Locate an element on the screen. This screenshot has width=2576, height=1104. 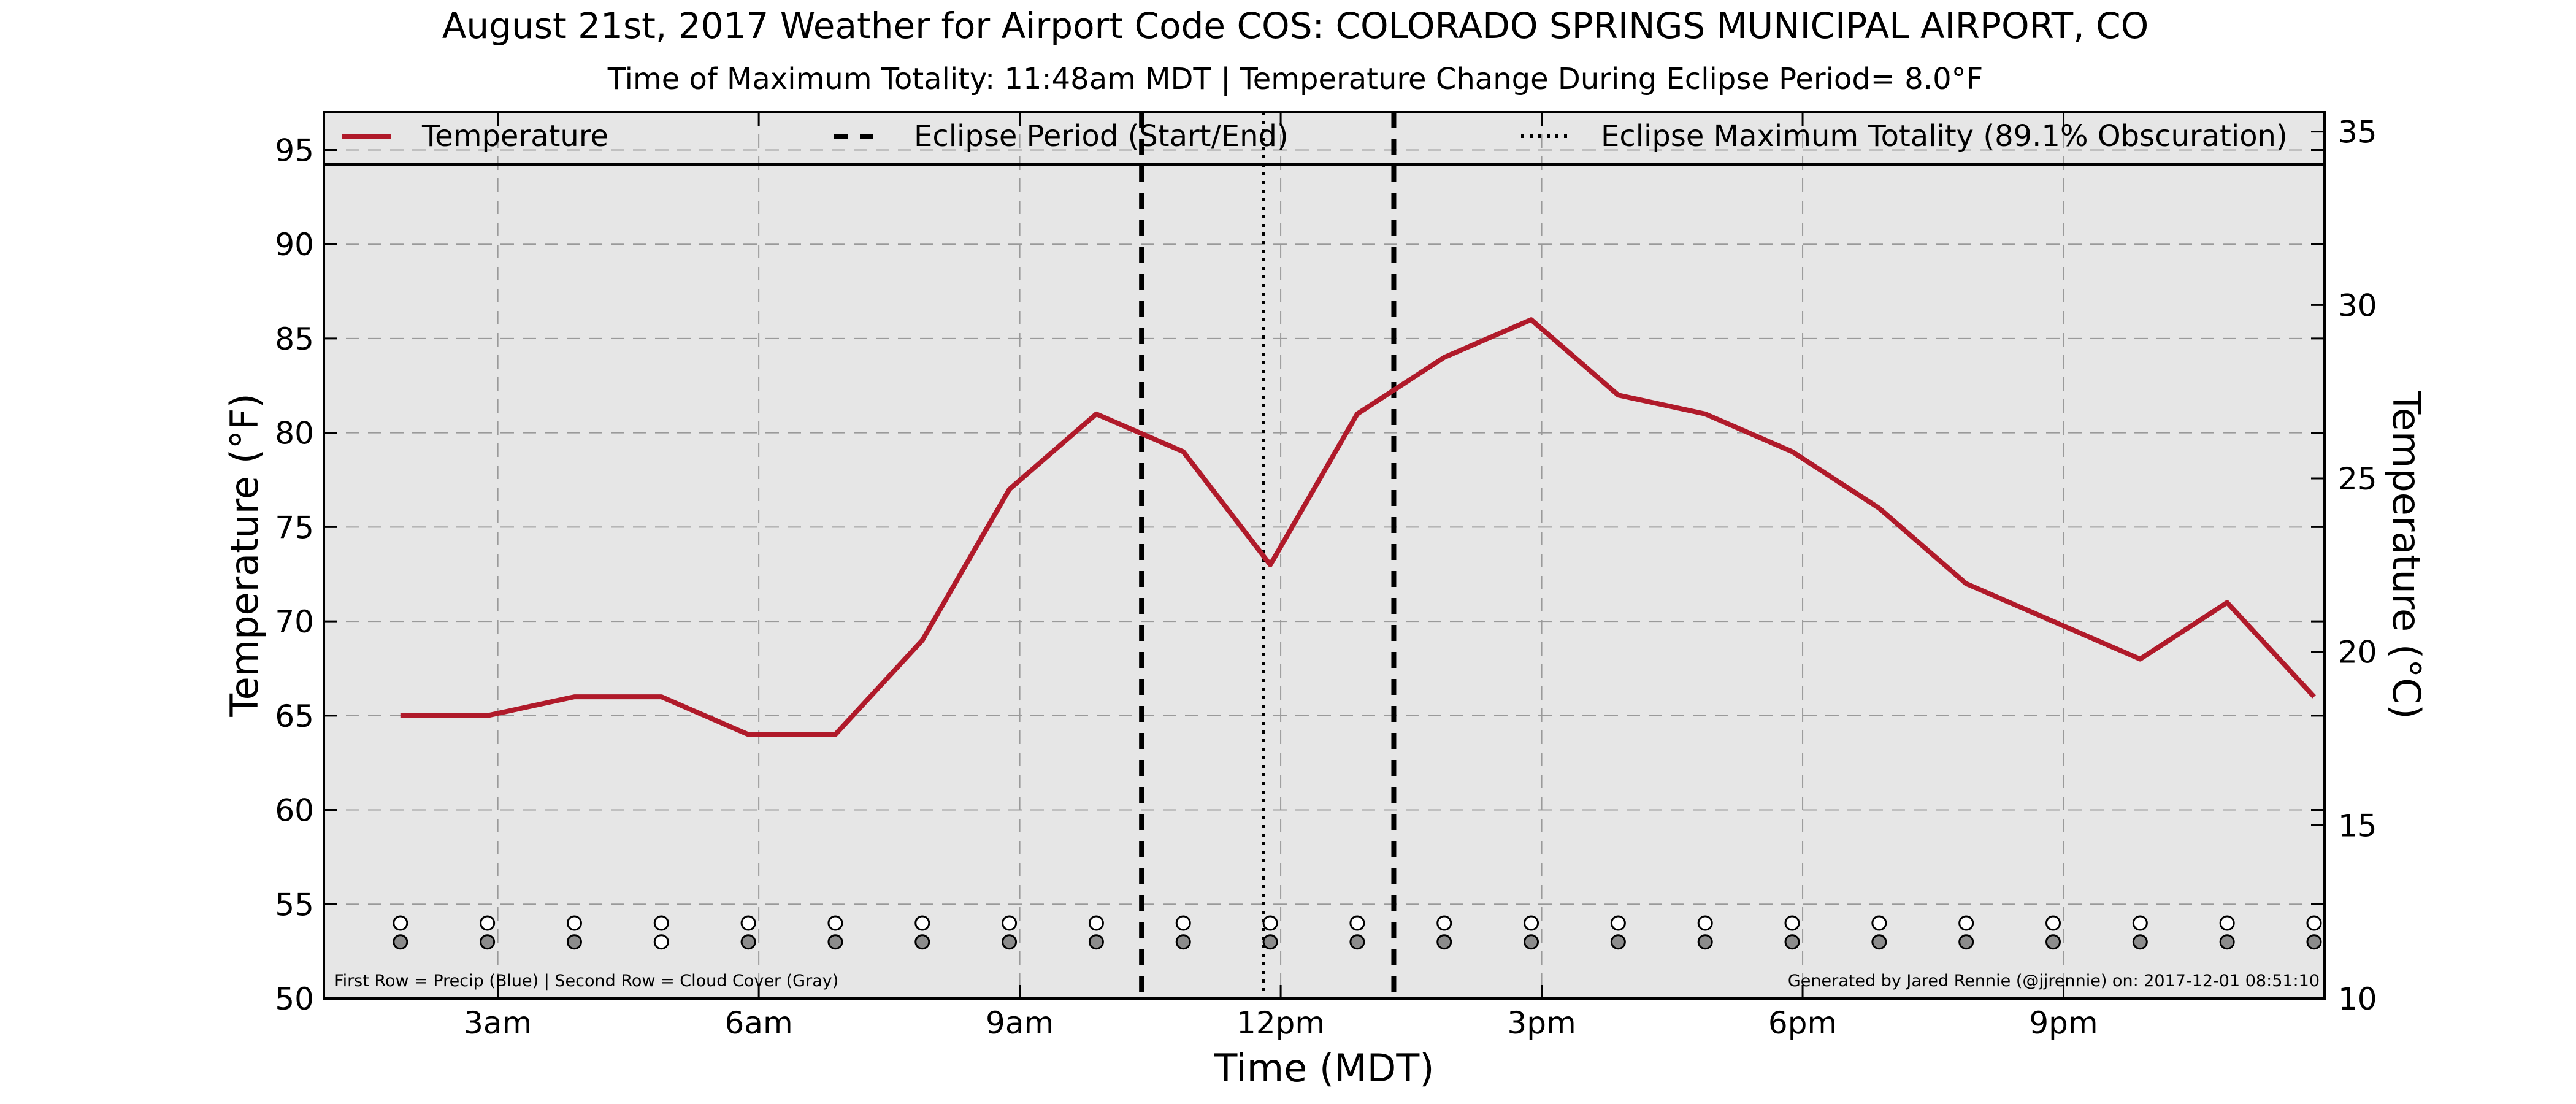
y-tick-label: 75 is located at coordinates (294, 527).